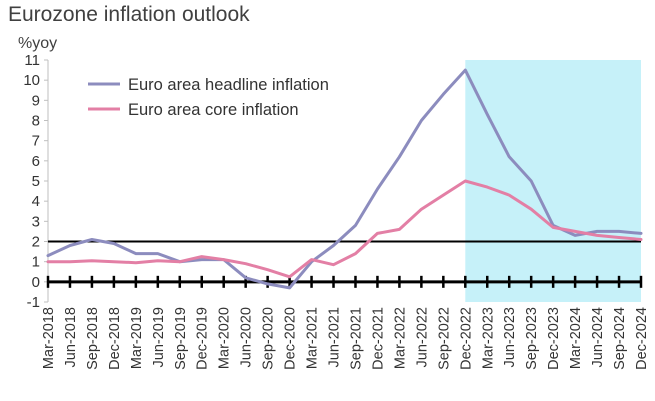  Describe the element at coordinates (36, 262) in the screenshot. I see `y-tick-label: 1` at that location.